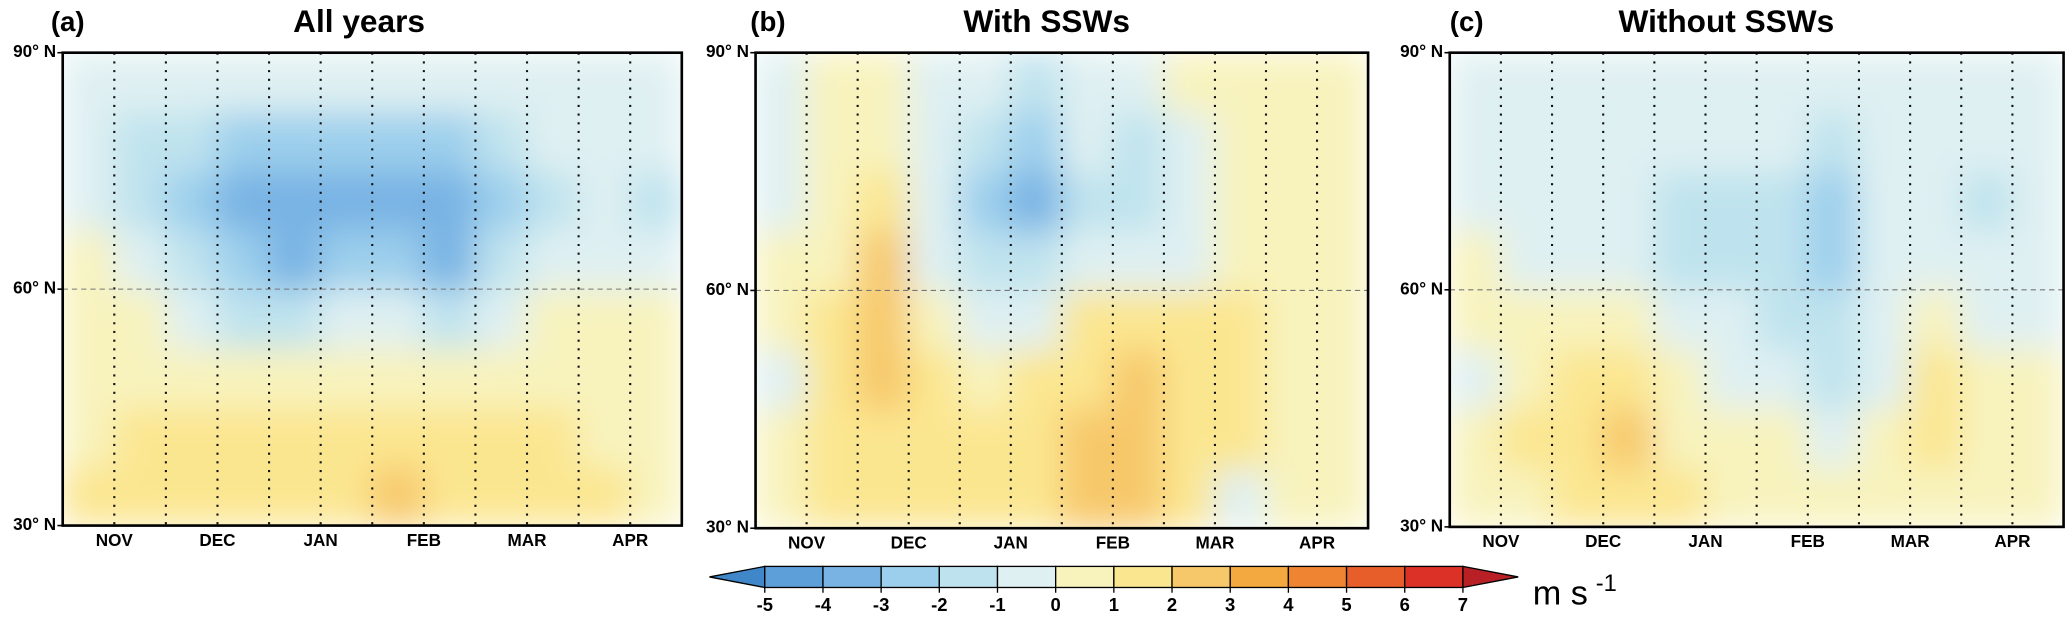 The width and height of the screenshot is (2067, 627). What do you see at coordinates (1490, 577) in the screenshot?
I see `colorbar-extend-high` at bounding box center [1490, 577].